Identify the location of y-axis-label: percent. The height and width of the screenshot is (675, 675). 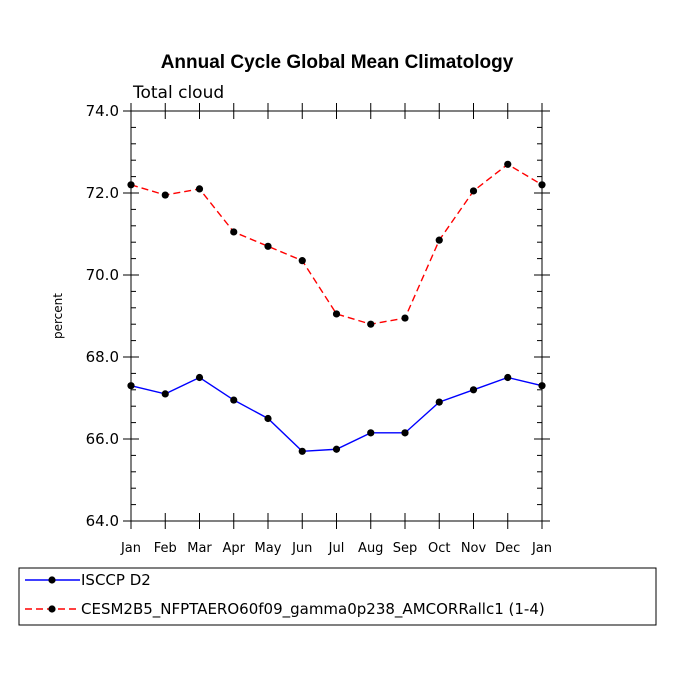
(58, 316).